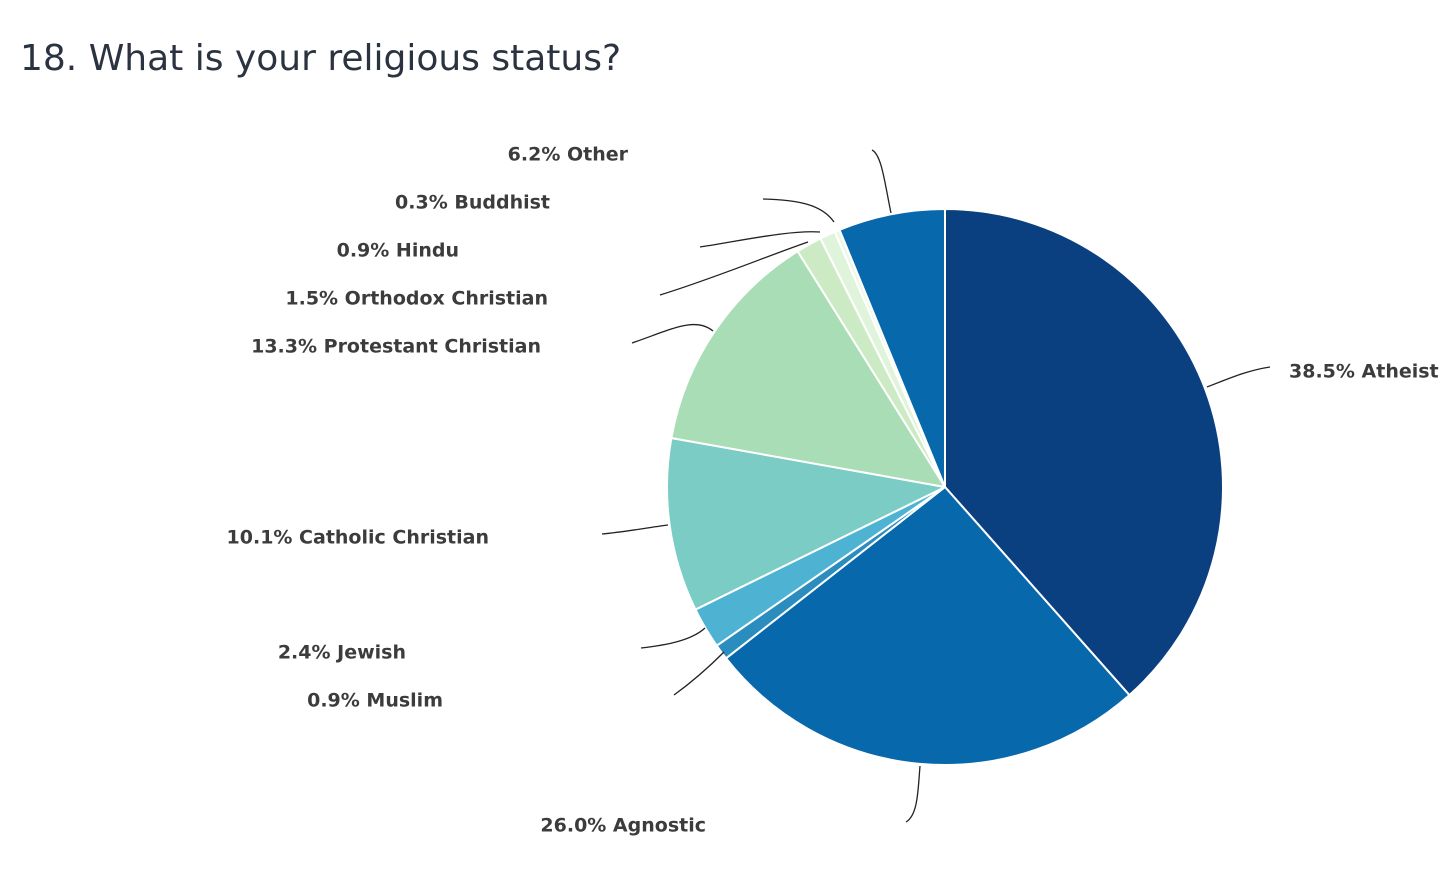 This screenshot has height=885, width=1456. What do you see at coordinates (396, 347) in the screenshot?
I see `slice-label: 13.3% Protestant Christian` at bounding box center [396, 347].